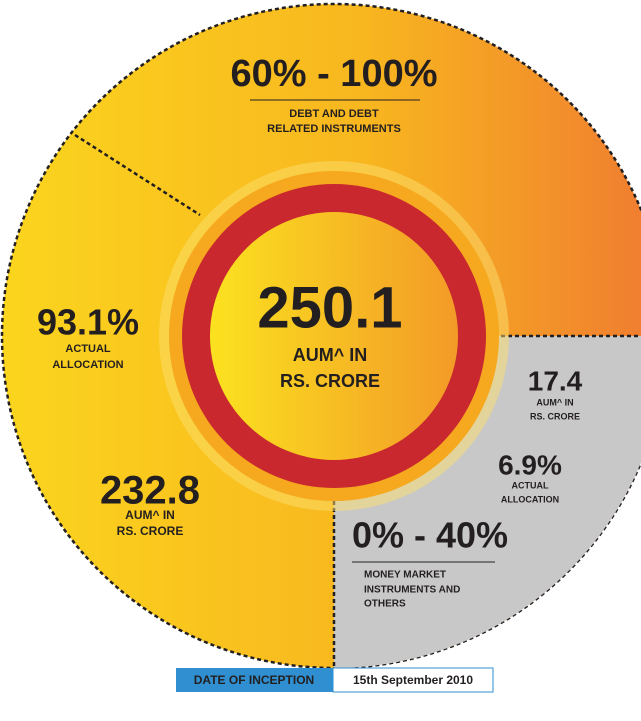 The height and width of the screenshot is (721, 641). I want to click on mm-actual-label: ACTUAL, so click(530, 485).